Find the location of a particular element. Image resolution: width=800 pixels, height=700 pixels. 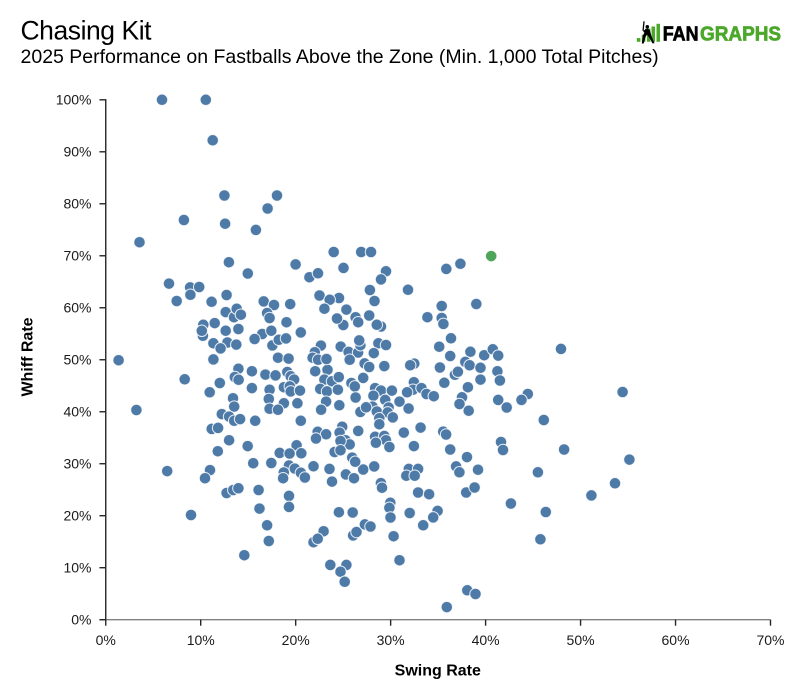

svg-text: Chasing Kit is located at coordinates (87, 31).